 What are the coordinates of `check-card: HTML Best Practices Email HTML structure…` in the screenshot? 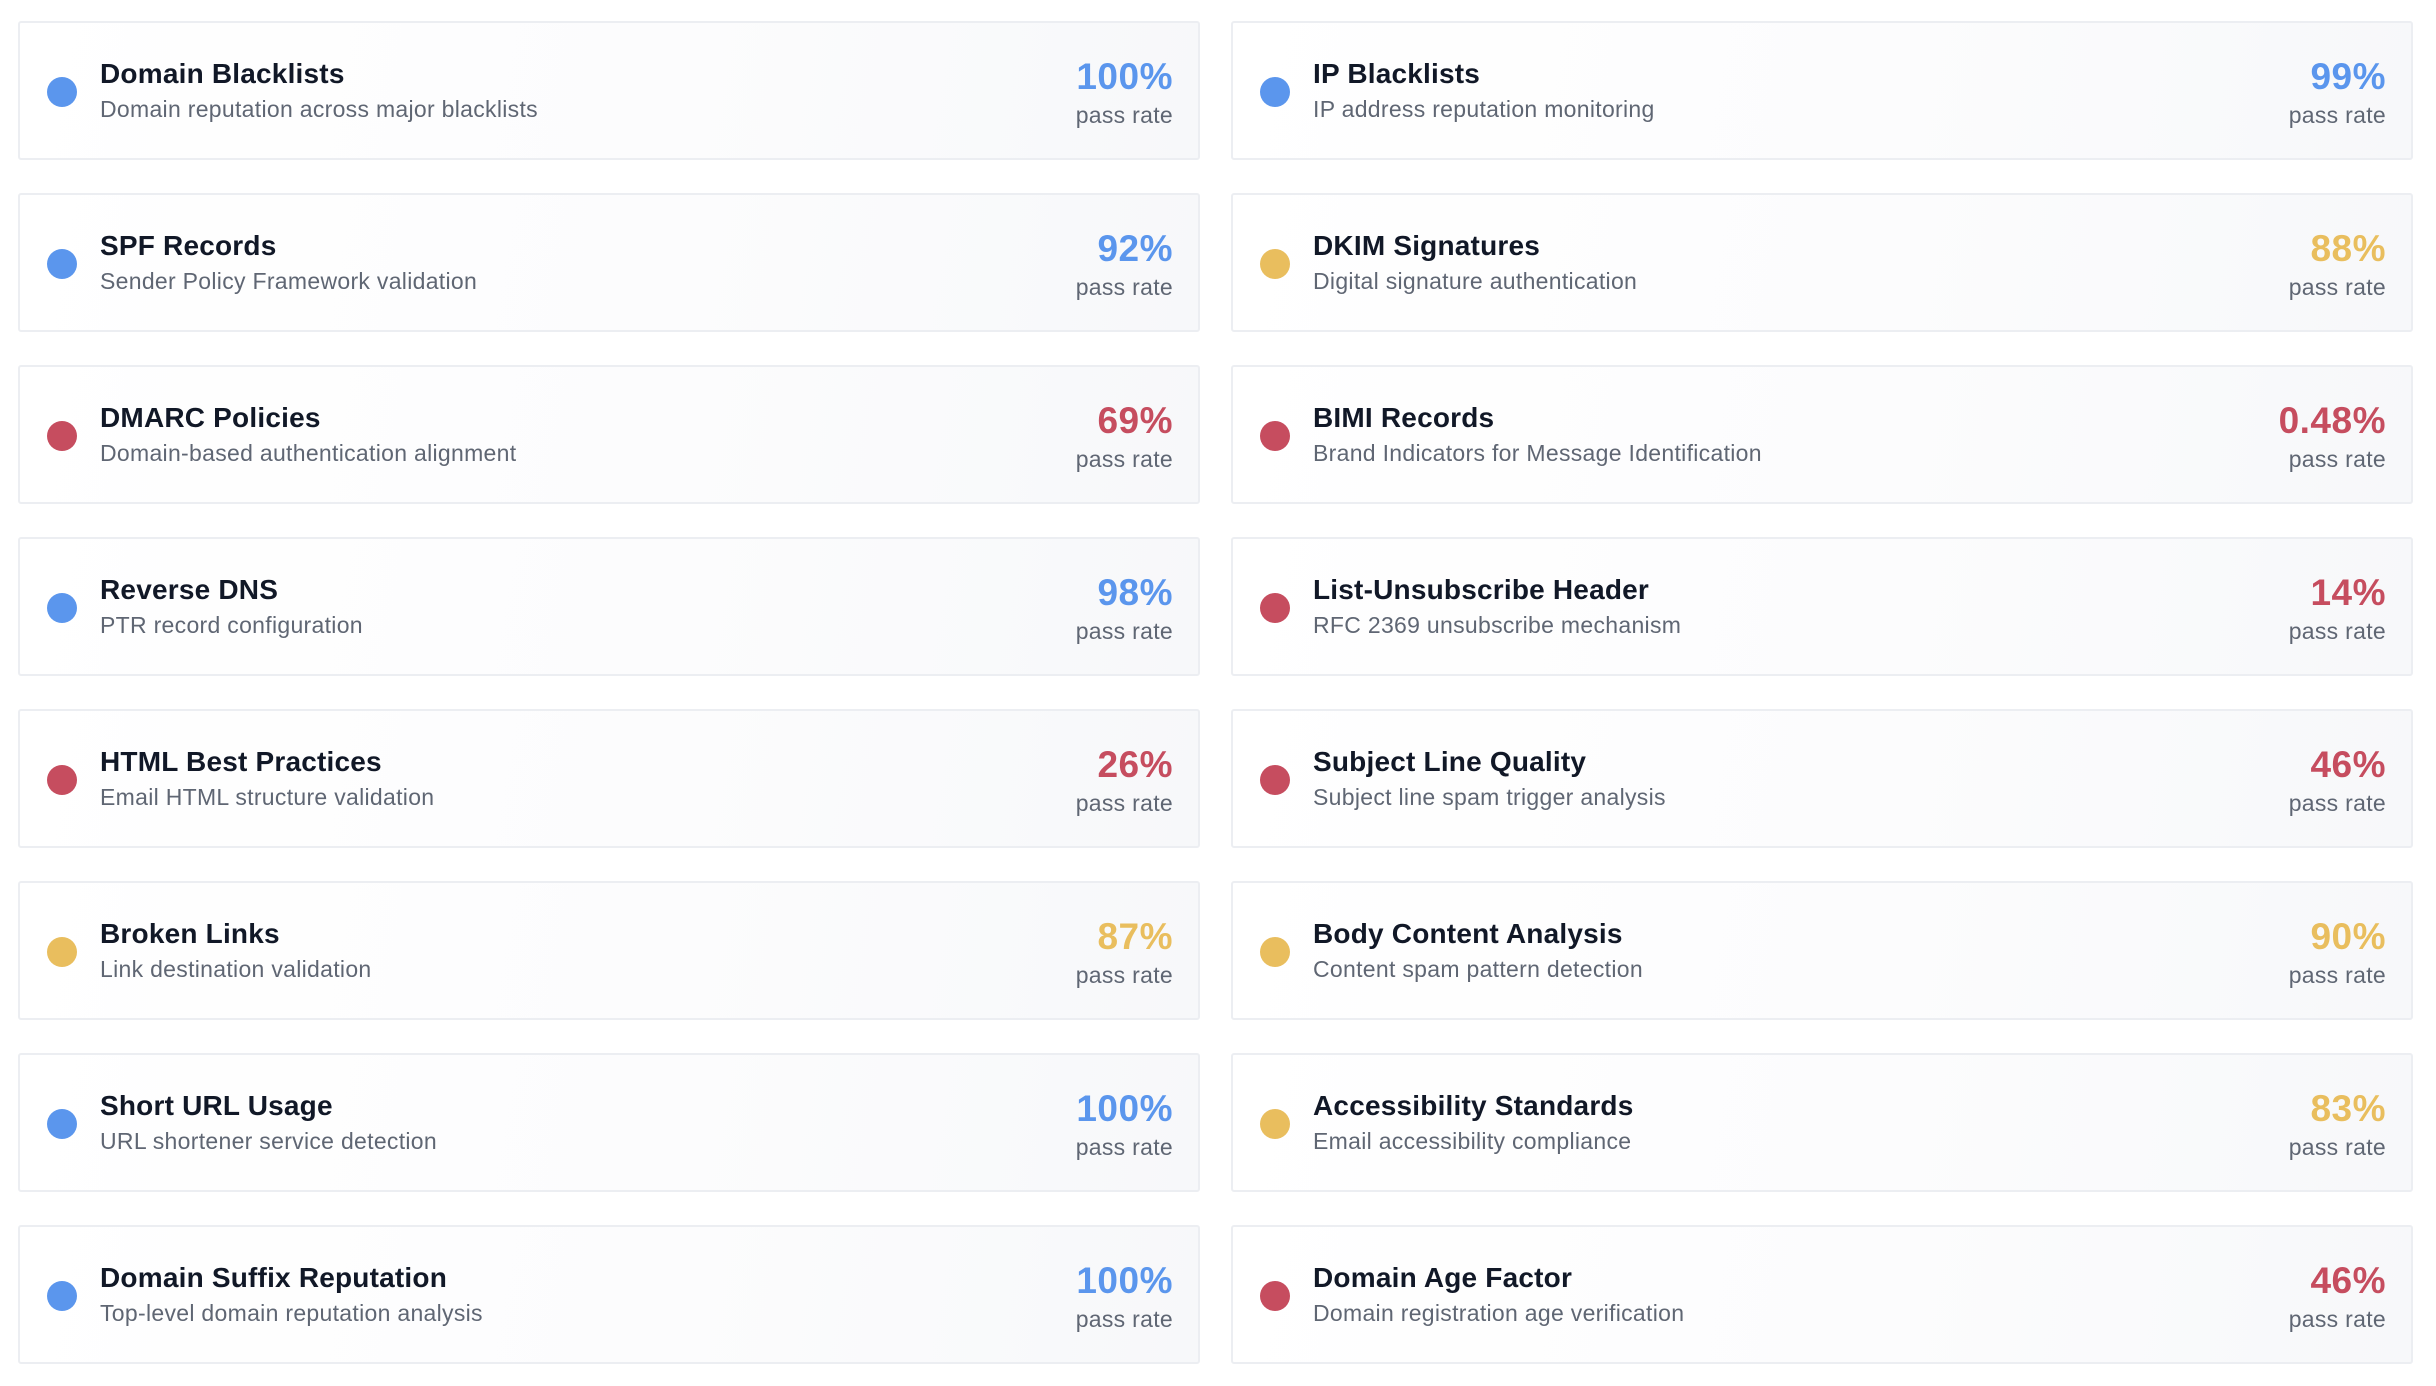 It's located at (609, 778).